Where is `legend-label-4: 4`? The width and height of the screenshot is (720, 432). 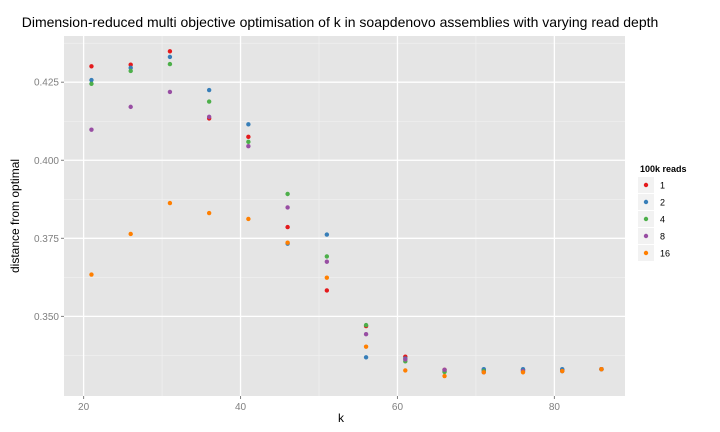
legend-label-4: 4 is located at coordinates (662, 220).